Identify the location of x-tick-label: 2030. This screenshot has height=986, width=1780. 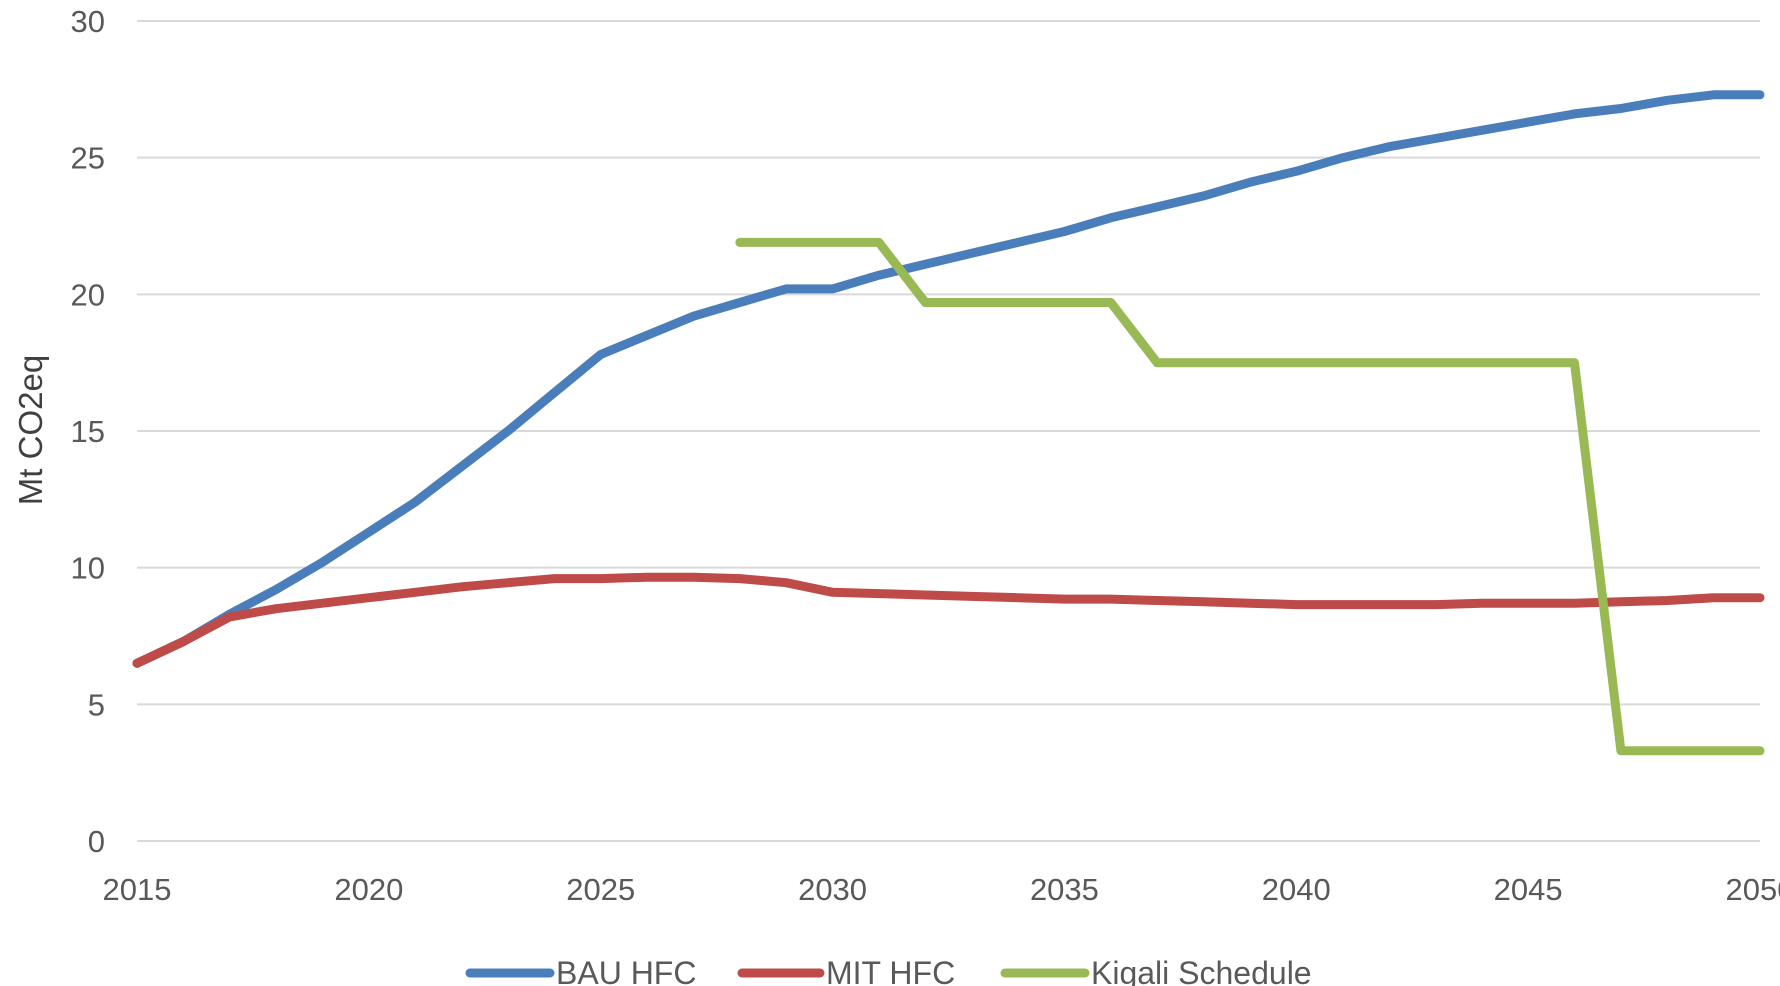
(832, 889).